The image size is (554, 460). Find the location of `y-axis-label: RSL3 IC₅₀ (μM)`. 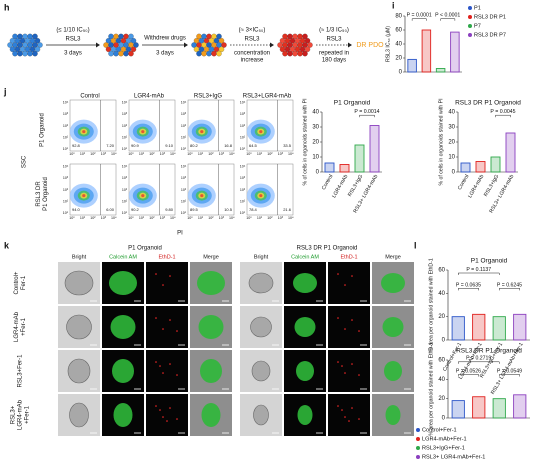

y-axis-label: RSL3 IC₅₀ (μM) is located at coordinates (388, 44).